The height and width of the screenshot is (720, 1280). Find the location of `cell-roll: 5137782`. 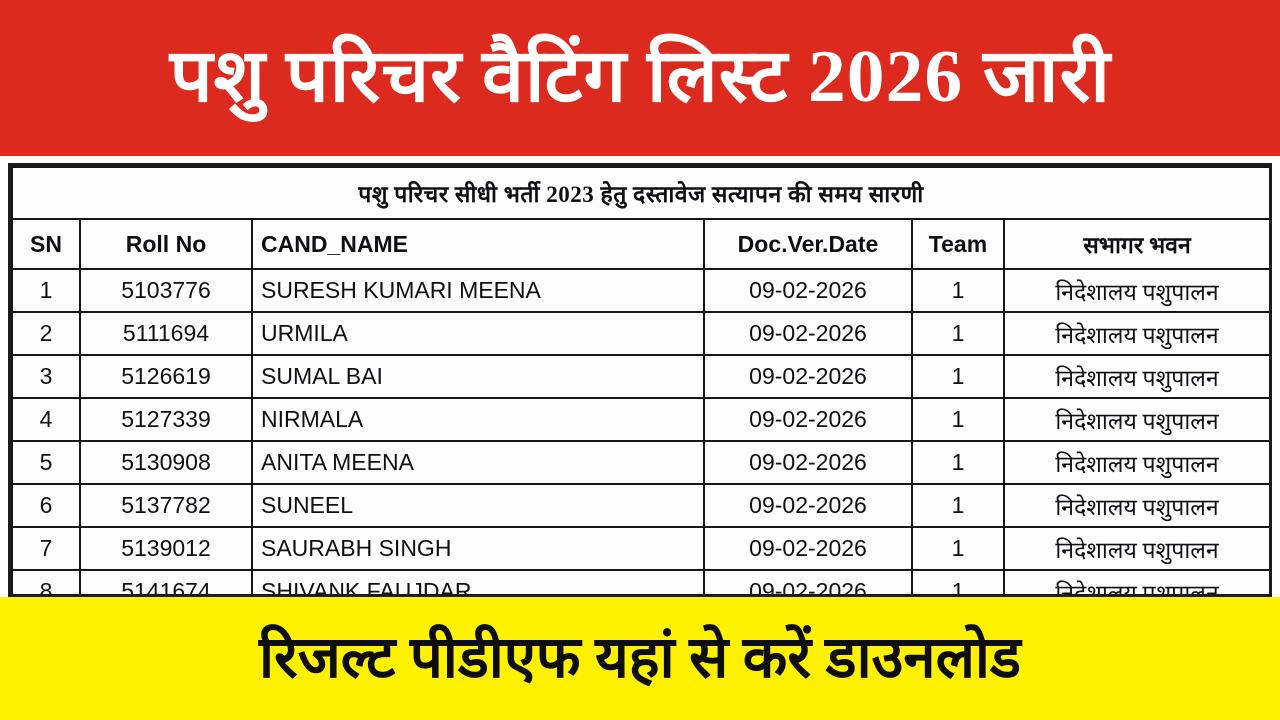

cell-roll: 5137782 is located at coordinates (166, 505).